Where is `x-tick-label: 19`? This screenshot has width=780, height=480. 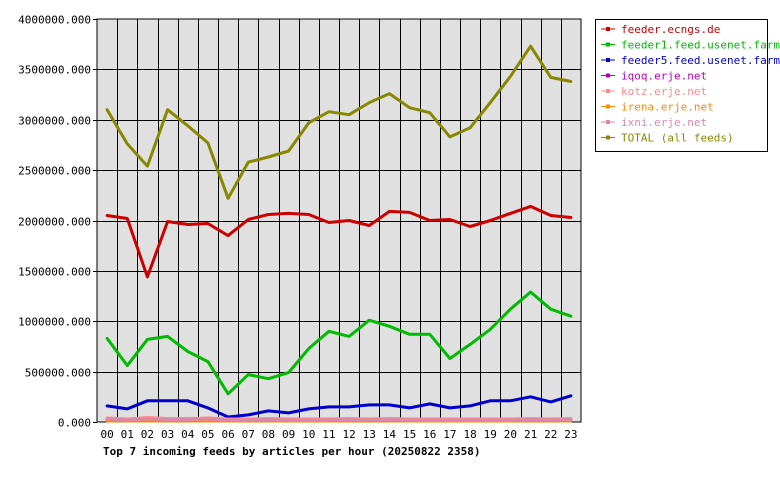 x-tick-label: 19 is located at coordinates (490, 434).